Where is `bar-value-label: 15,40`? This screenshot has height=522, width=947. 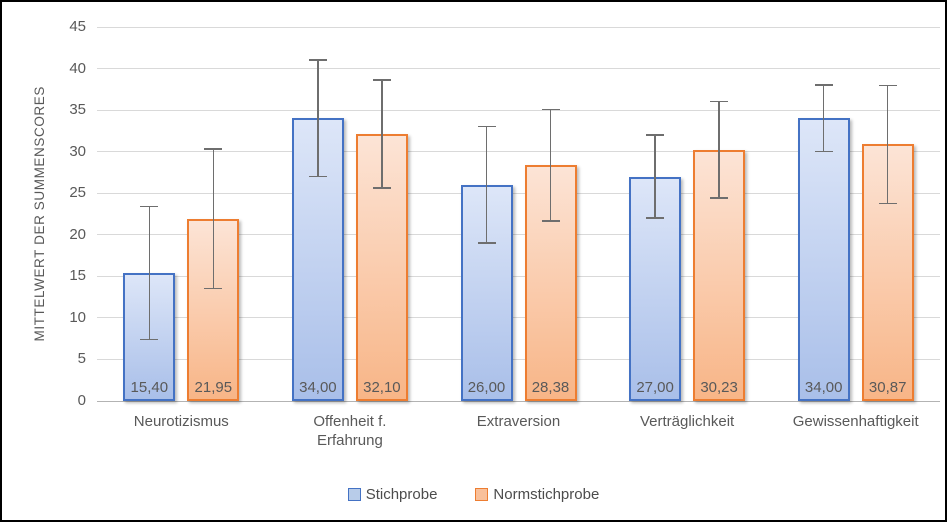
bar-value-label: 15,40 is located at coordinates (149, 387).